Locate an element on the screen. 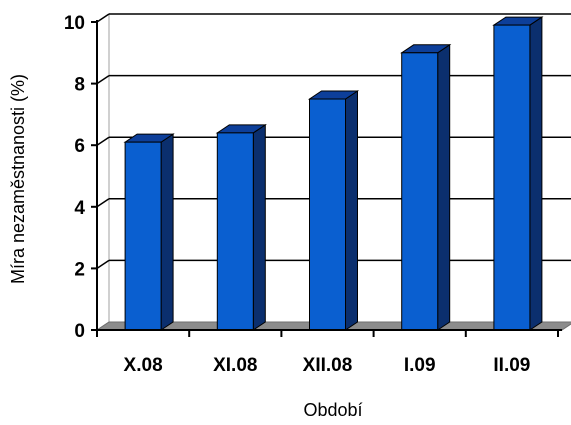  bar-I.09 is located at coordinates (426, 187).